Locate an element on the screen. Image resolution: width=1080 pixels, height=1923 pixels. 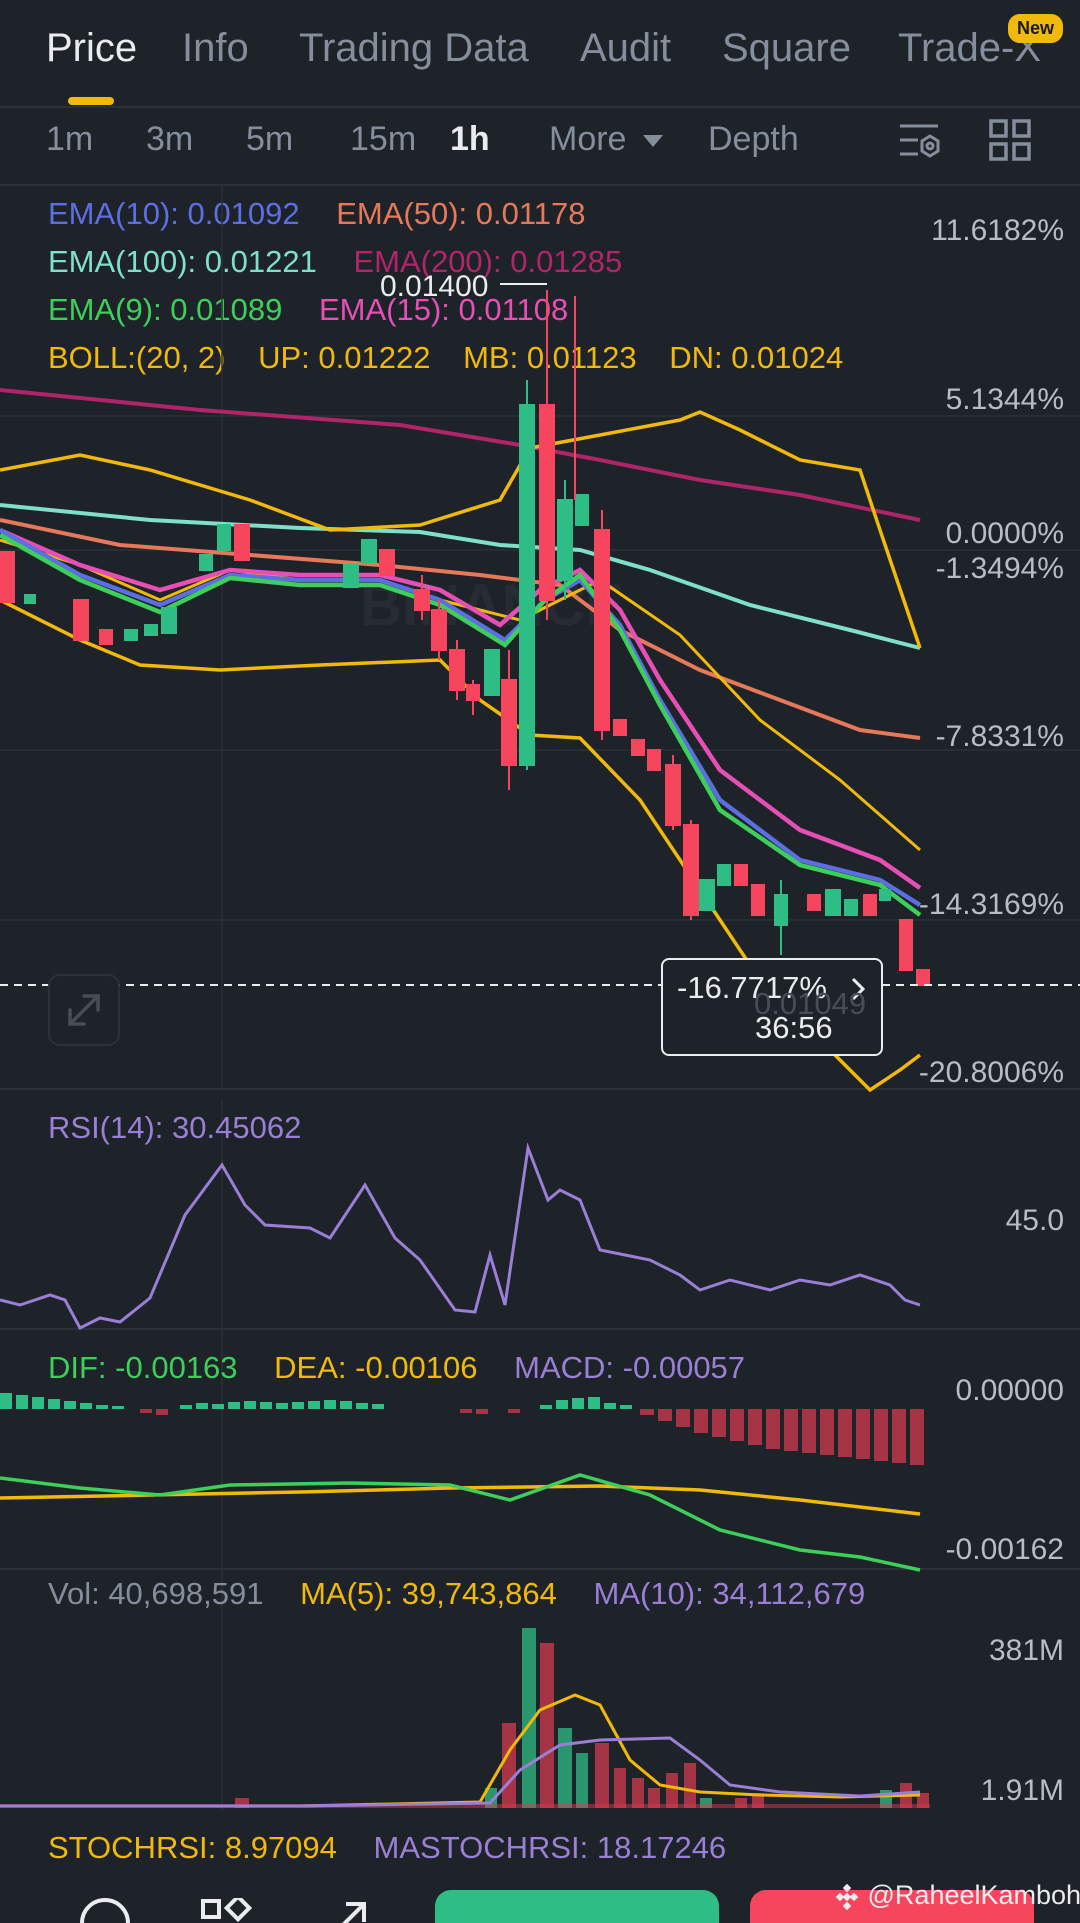
dif-label: DIF: -0.00163 is located at coordinates (143, 1367).